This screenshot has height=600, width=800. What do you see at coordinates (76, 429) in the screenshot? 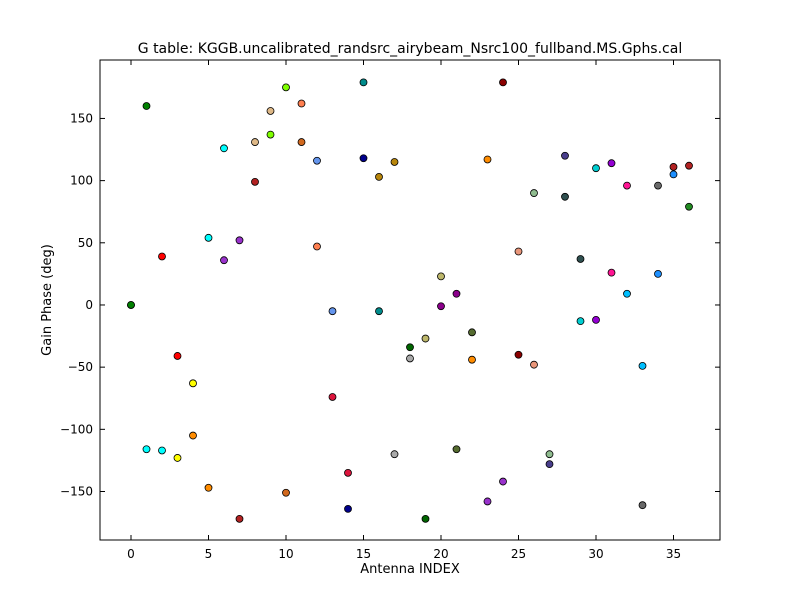
I see `y-tick-label: −100` at bounding box center [76, 429].